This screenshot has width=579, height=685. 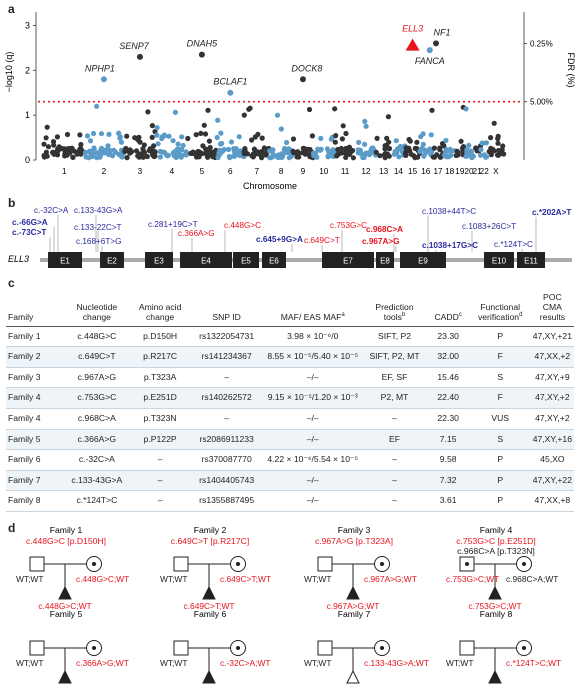 What do you see at coordinates (348, 225) in the screenshot?
I see `variant-label: c.753G>C` at bounding box center [348, 225].